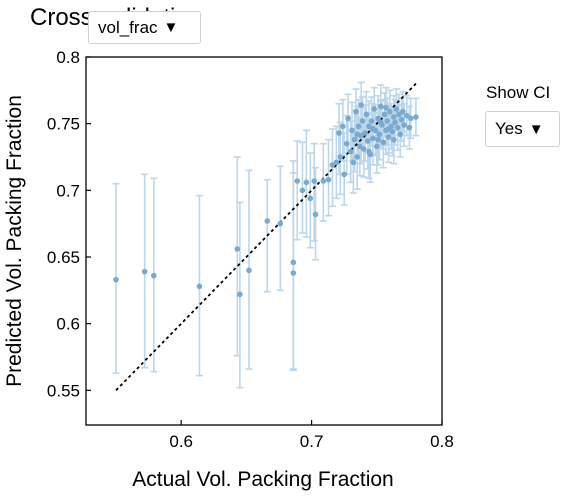 Image resolution: width=568 pixels, height=497 pixels. Describe the element at coordinates (181, 441) in the screenshot. I see `x-tick-label: 0.6` at that location.